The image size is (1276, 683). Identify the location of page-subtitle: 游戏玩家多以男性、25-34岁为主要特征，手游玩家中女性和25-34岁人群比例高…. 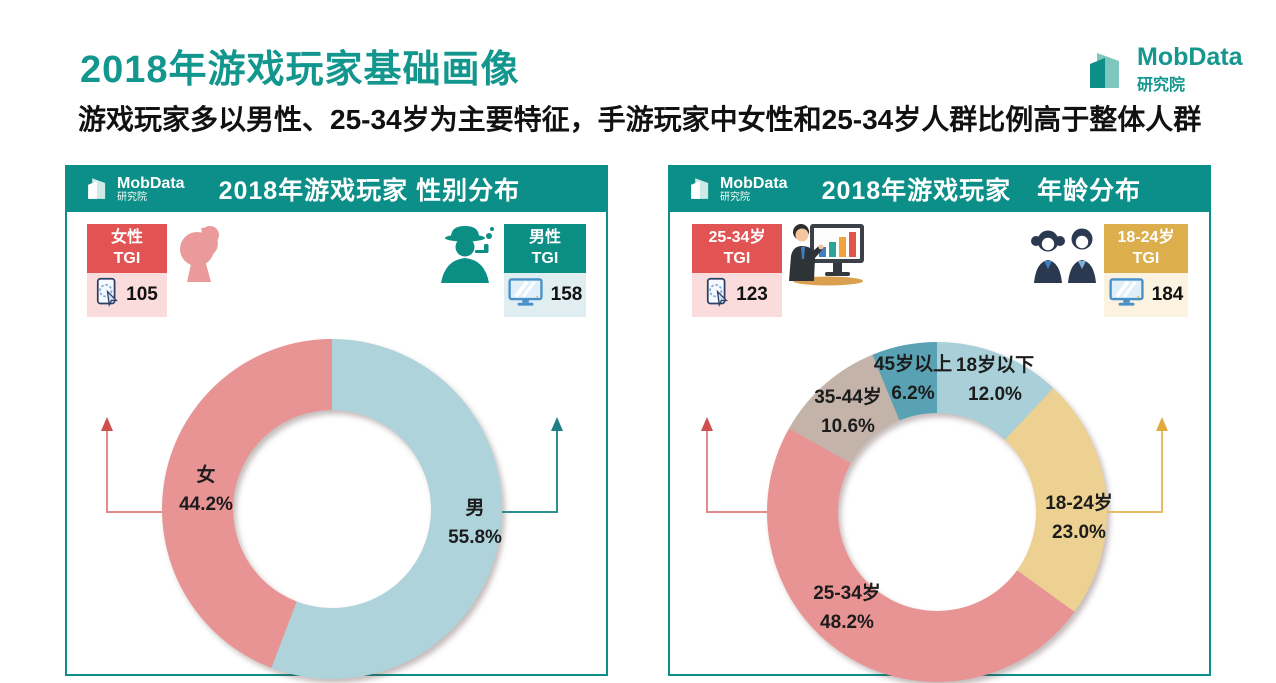
(640, 119).